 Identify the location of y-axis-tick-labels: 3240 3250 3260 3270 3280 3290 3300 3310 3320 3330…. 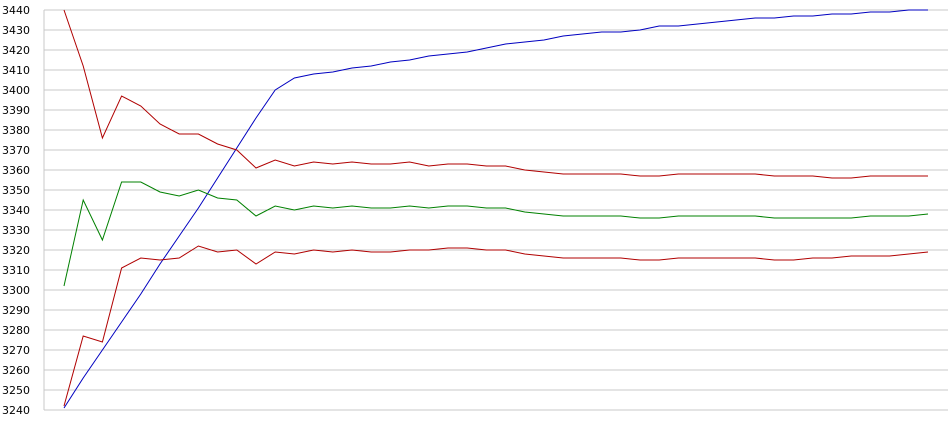
(16, 210).